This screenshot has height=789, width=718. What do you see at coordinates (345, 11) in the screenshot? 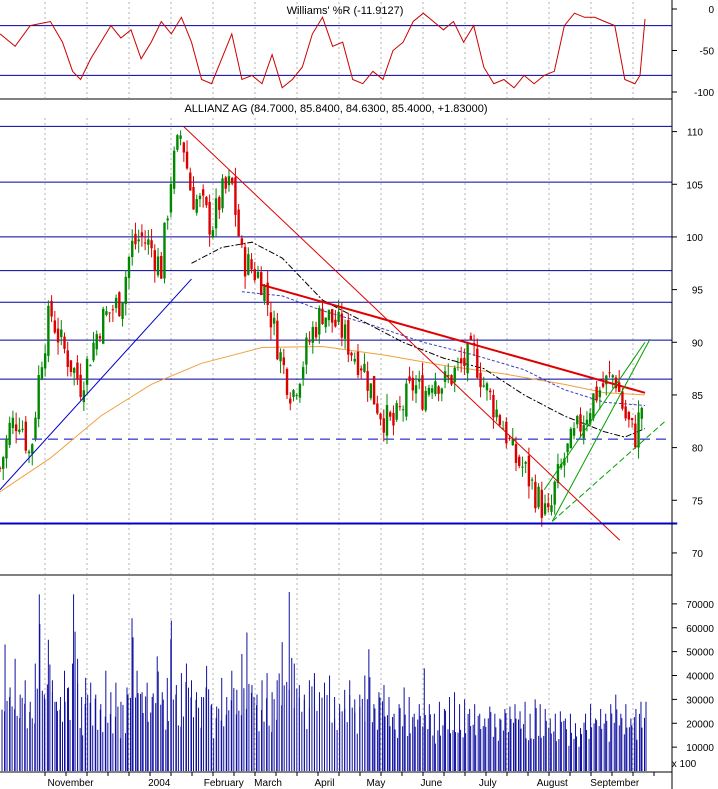
I see `williams-r-title: Williams' %R (-11.9127)` at bounding box center [345, 11].